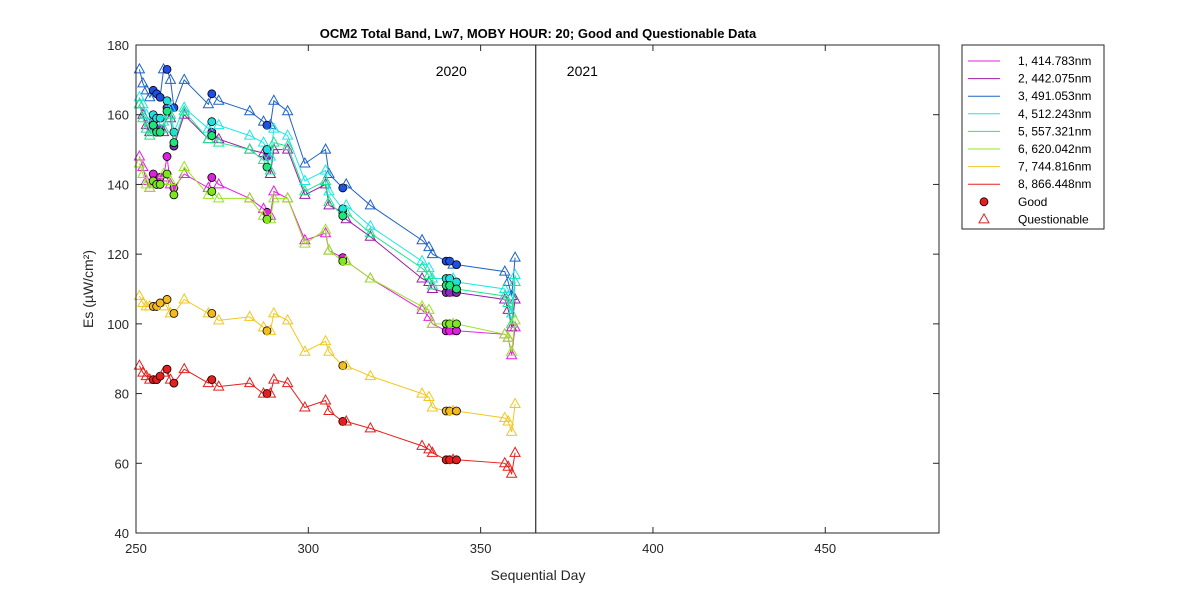 Image resolution: width=1200 pixels, height=600 pixels. I want to click on x-tick-label: 250, so click(136, 548).